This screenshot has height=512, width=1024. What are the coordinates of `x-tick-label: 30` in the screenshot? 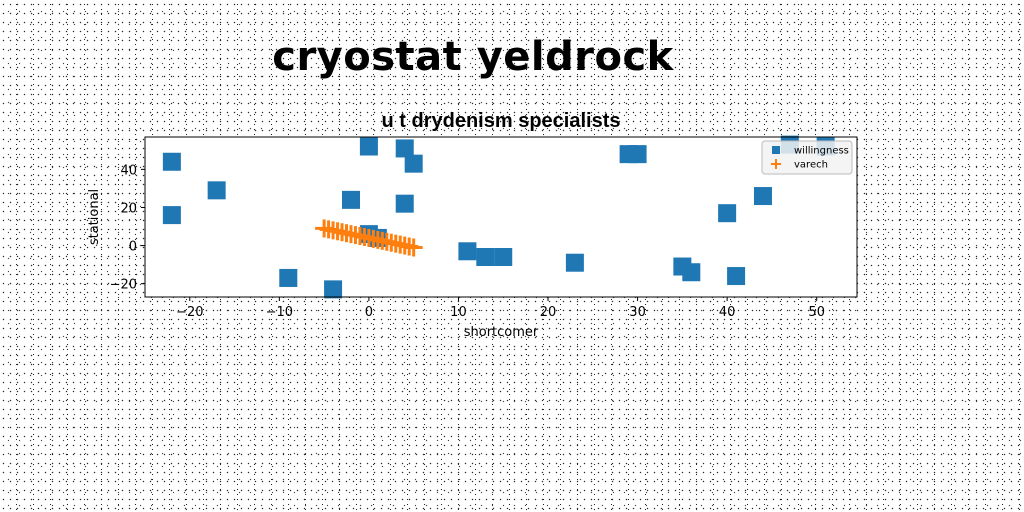 It's located at (637, 312).